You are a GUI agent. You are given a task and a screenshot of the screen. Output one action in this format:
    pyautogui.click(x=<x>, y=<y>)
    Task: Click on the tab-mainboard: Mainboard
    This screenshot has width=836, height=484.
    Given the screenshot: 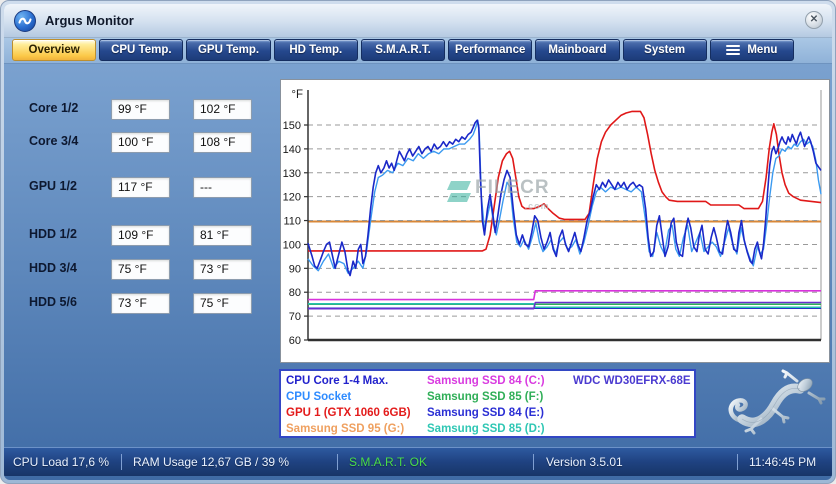 What is the action you would take?
    pyautogui.click(x=577, y=50)
    